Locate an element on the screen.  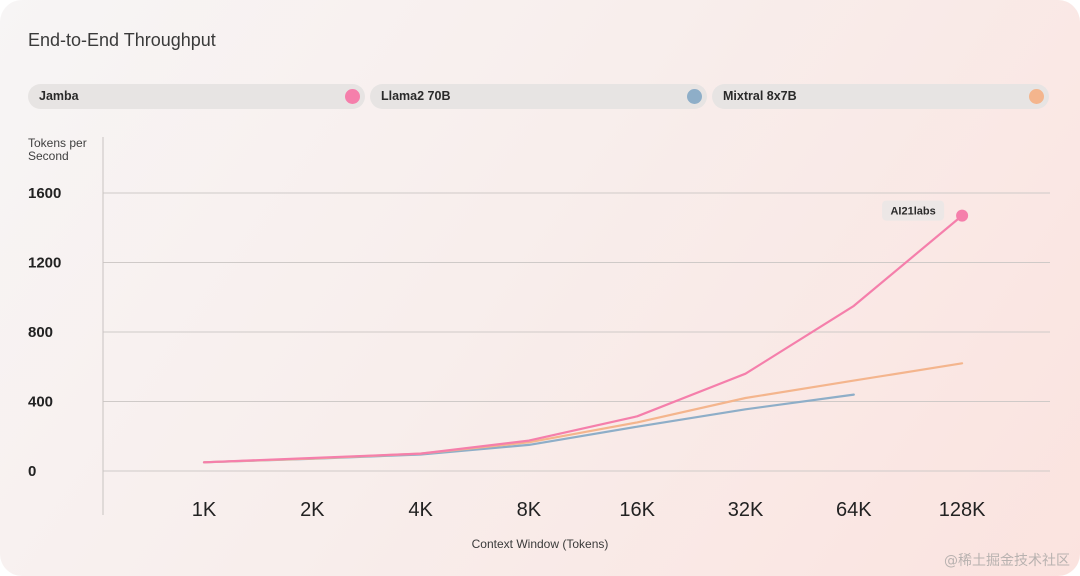
series-line-llama2-70b is located at coordinates (528, 428).